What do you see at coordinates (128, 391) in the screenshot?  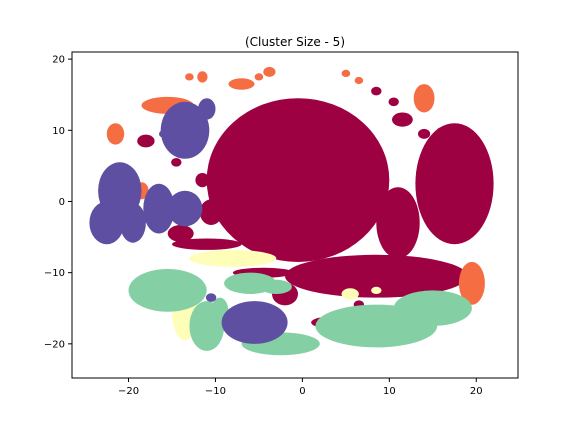 I see `x-tick-label: −20` at bounding box center [128, 391].